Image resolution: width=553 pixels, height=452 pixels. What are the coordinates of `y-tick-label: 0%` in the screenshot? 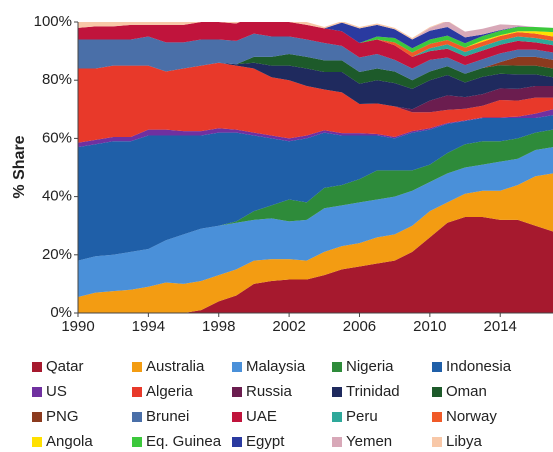 It's located at (61, 312).